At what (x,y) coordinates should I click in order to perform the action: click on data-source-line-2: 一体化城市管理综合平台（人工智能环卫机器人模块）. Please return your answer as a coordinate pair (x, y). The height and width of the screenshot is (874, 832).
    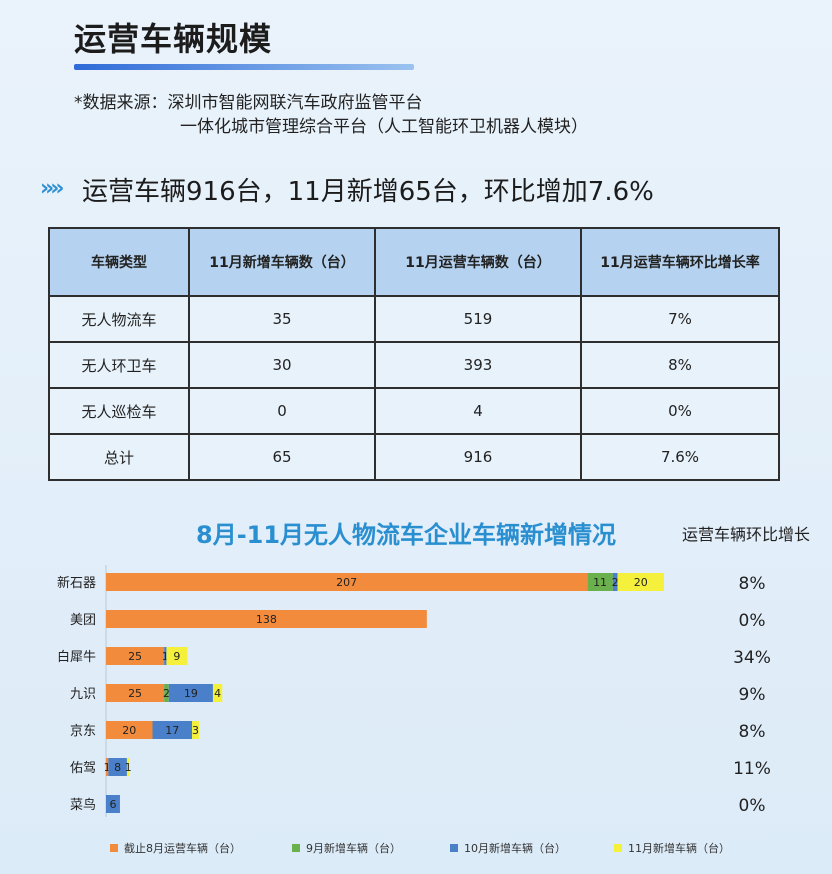
    Looking at the image, I should click on (384, 127).